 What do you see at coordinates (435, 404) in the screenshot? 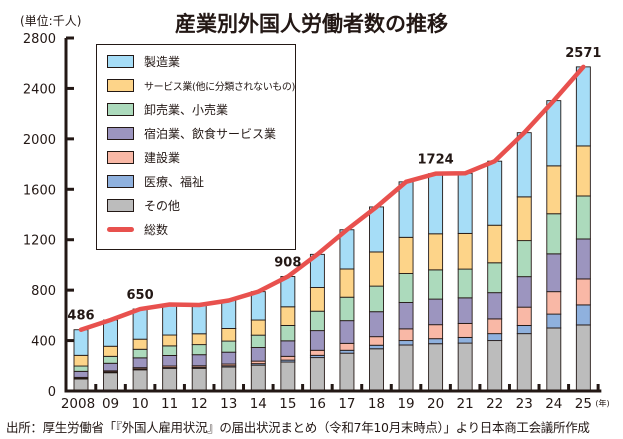
I see `x-tick-label: 20` at bounding box center [435, 404].